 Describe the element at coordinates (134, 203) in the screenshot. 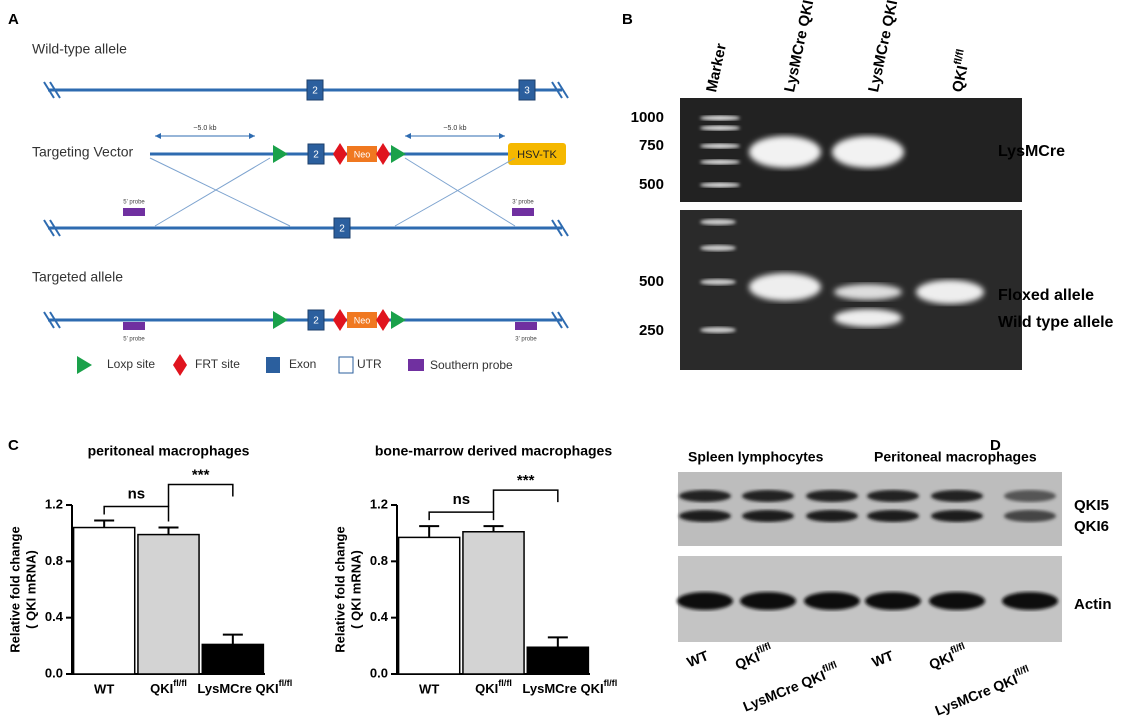

I see `probe-label: 5' probe` at that location.